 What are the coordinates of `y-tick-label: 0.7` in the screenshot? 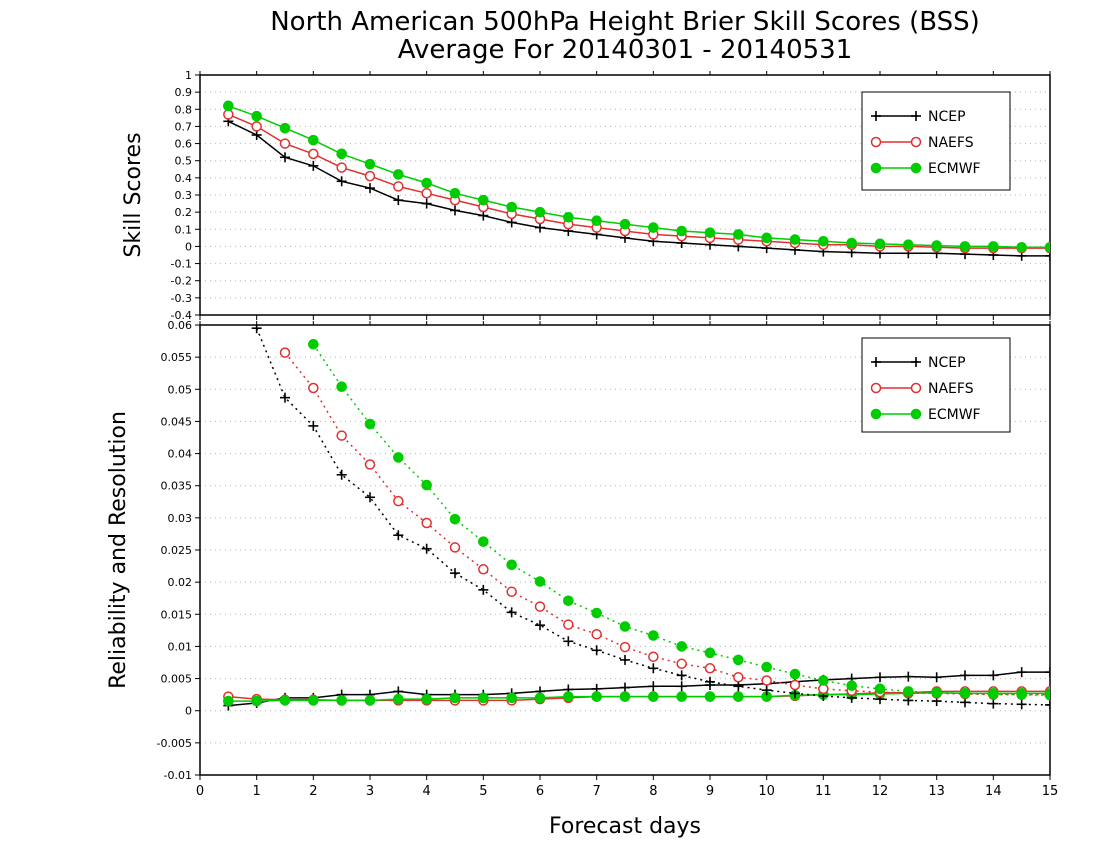 It's located at (184, 126).